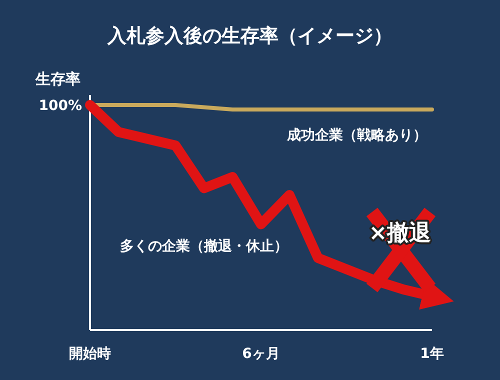 The width and height of the screenshot is (500, 380). What do you see at coordinates (90, 354) in the screenshot?
I see `x-tick-label: 開始時` at bounding box center [90, 354].